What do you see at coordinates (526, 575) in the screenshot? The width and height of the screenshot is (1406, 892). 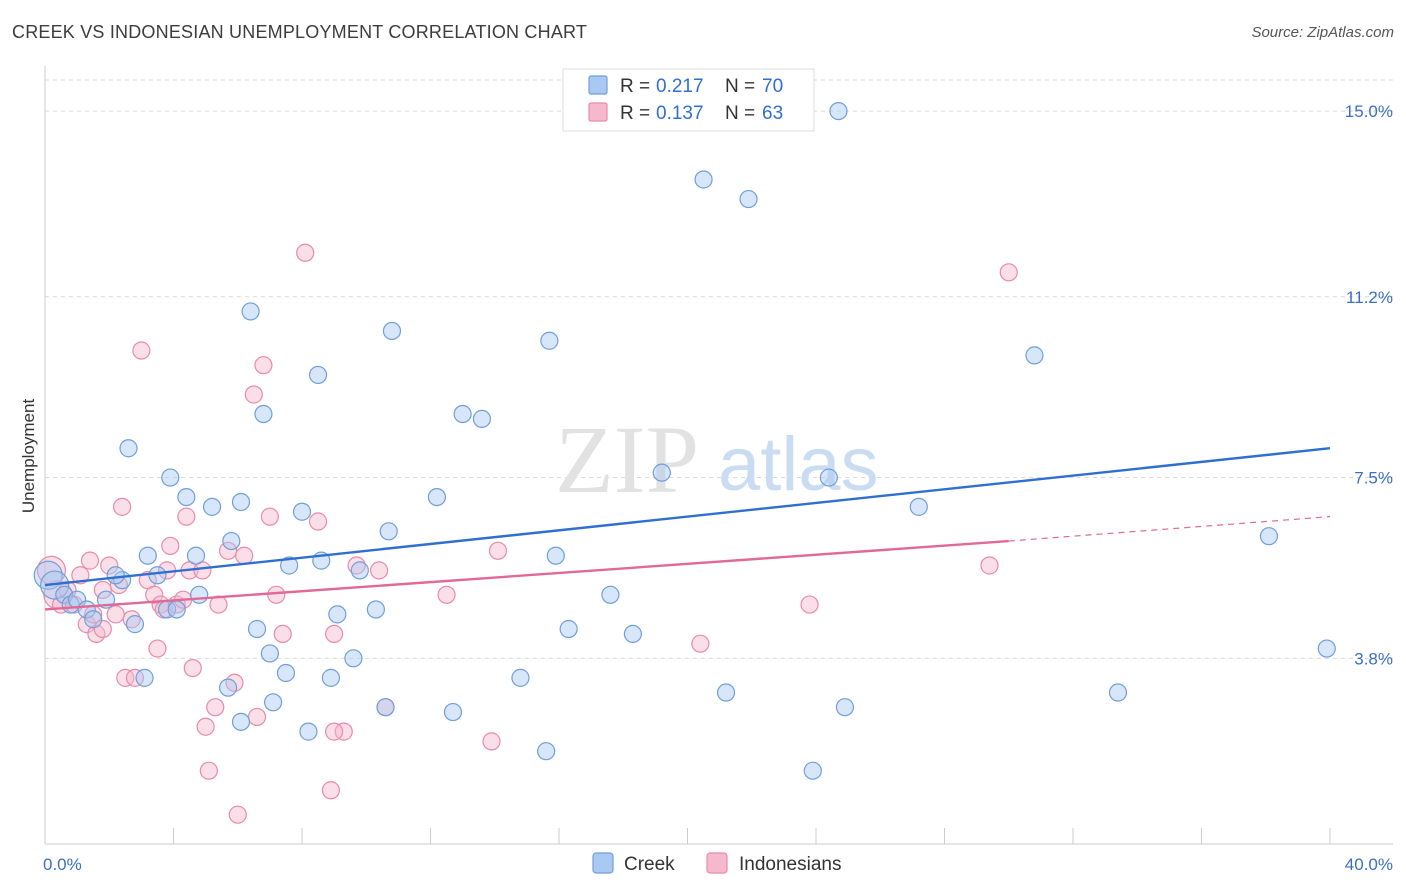 I see `indonesians-trend-line` at bounding box center [526, 575].